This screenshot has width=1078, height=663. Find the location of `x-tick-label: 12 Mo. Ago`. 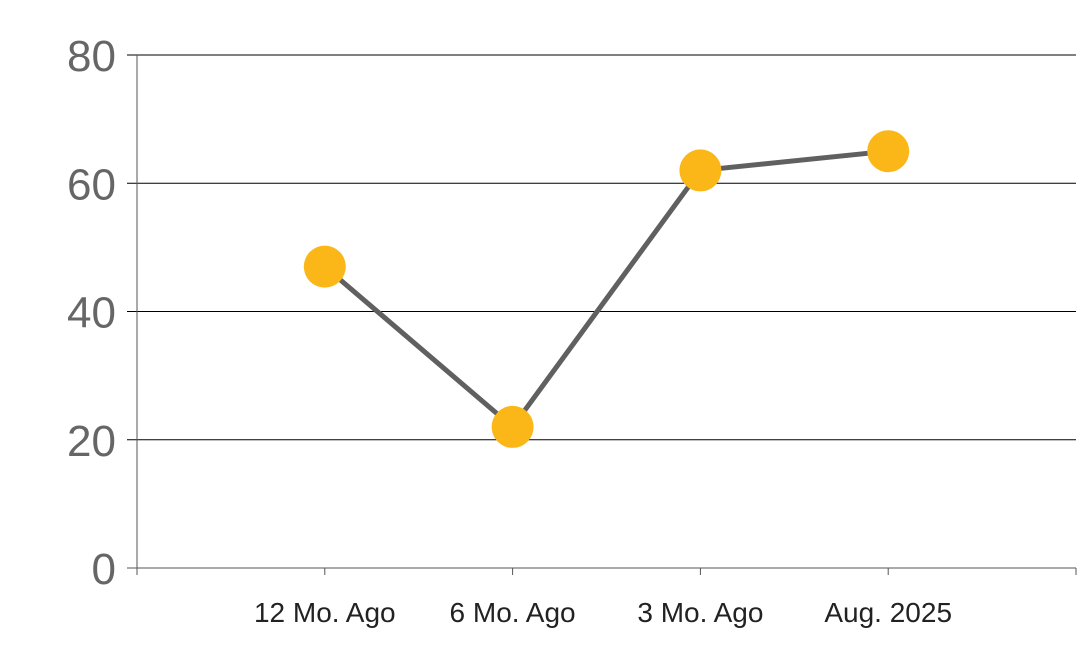

x-tick-label: 12 Mo. Ago is located at coordinates (325, 612).